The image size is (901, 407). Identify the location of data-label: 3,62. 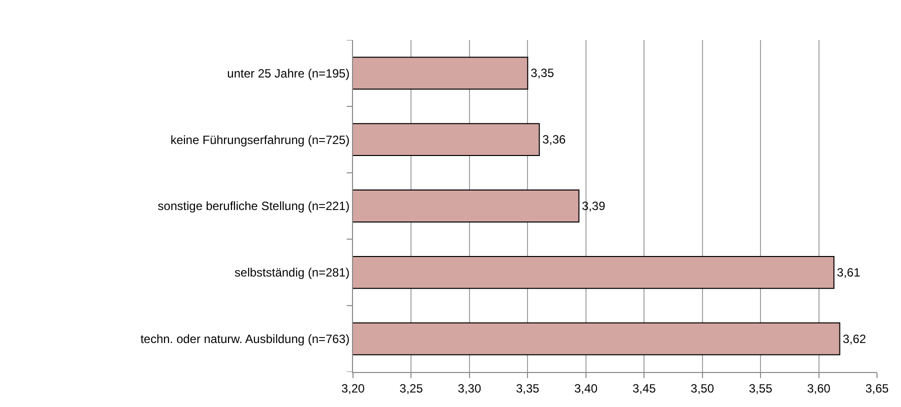
(854, 339).